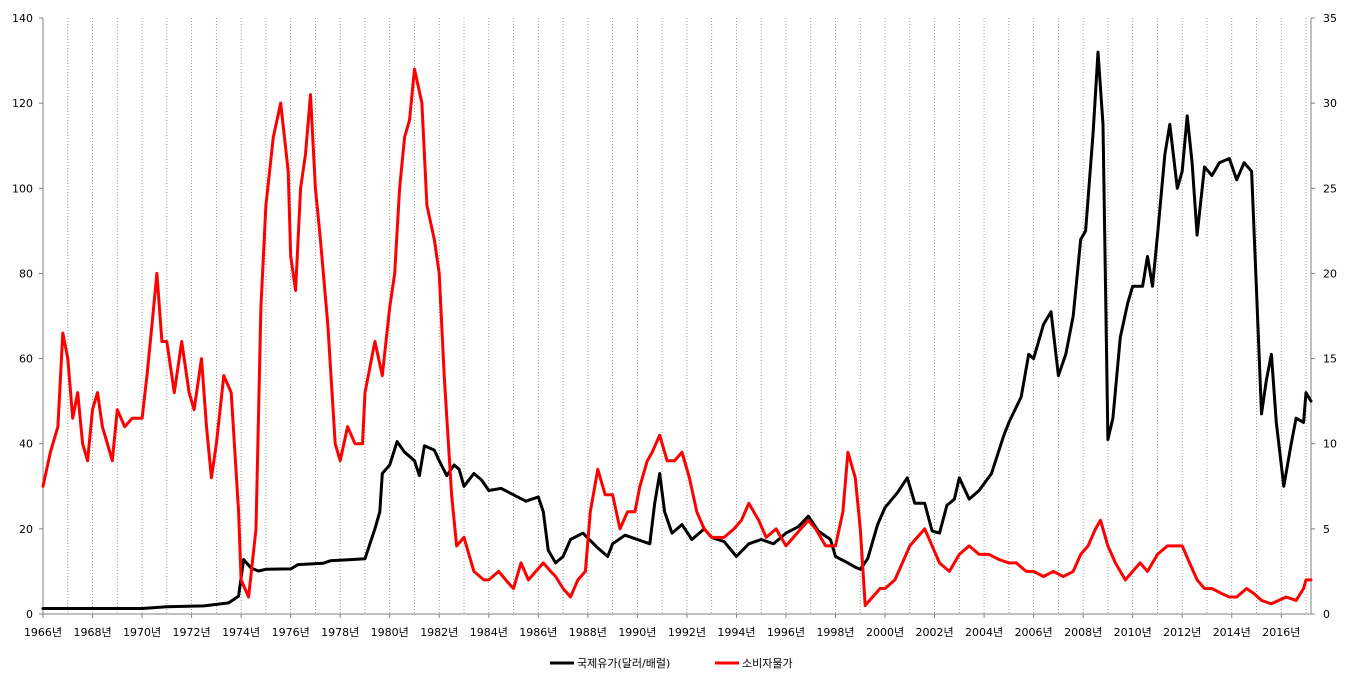  I want to click on x-tick-label-1976: 1976년, so click(291, 632).